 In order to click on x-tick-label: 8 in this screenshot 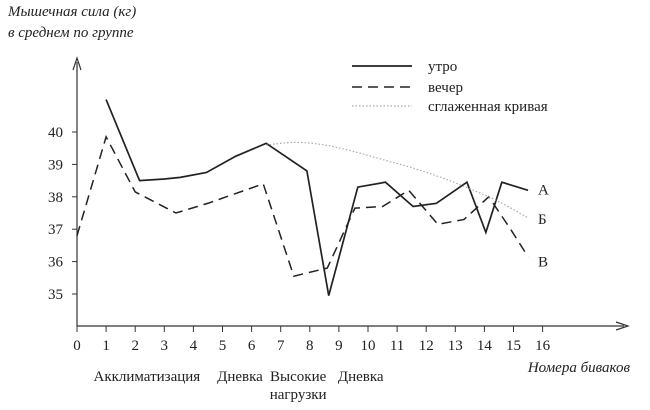, I will do `click(310, 346)`.